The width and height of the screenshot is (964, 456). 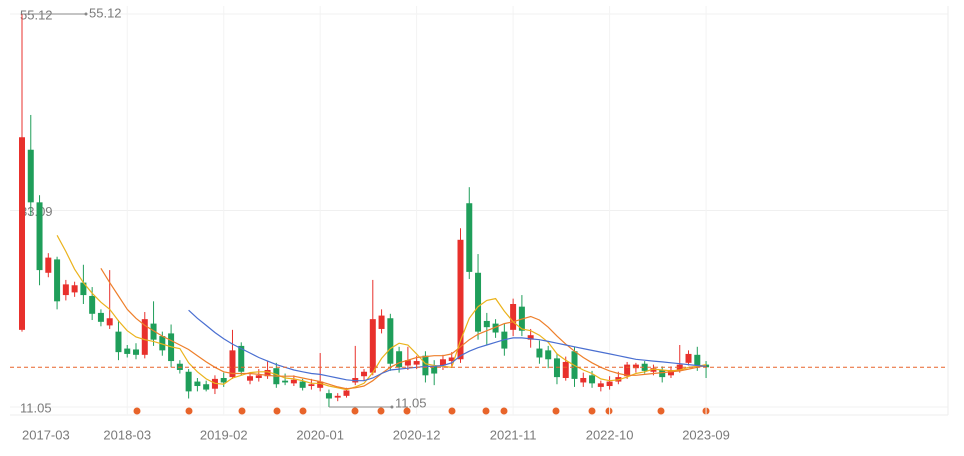 I want to click on ma-line, so click(x=447, y=345).